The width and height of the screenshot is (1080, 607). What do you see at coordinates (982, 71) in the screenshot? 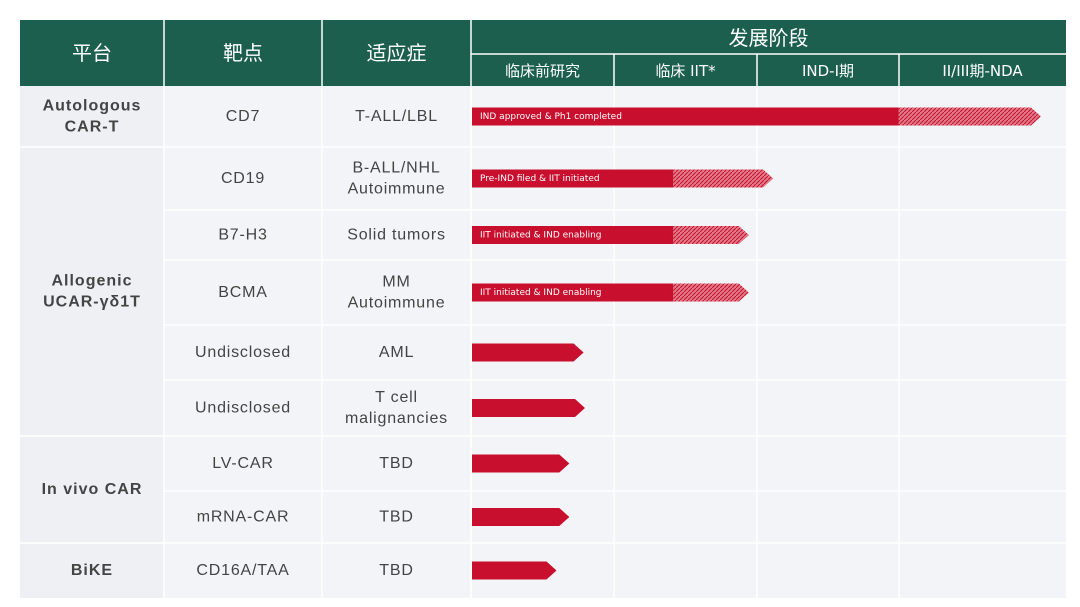
I see `header-stage-4: II/III期-NDA` at bounding box center [982, 71].